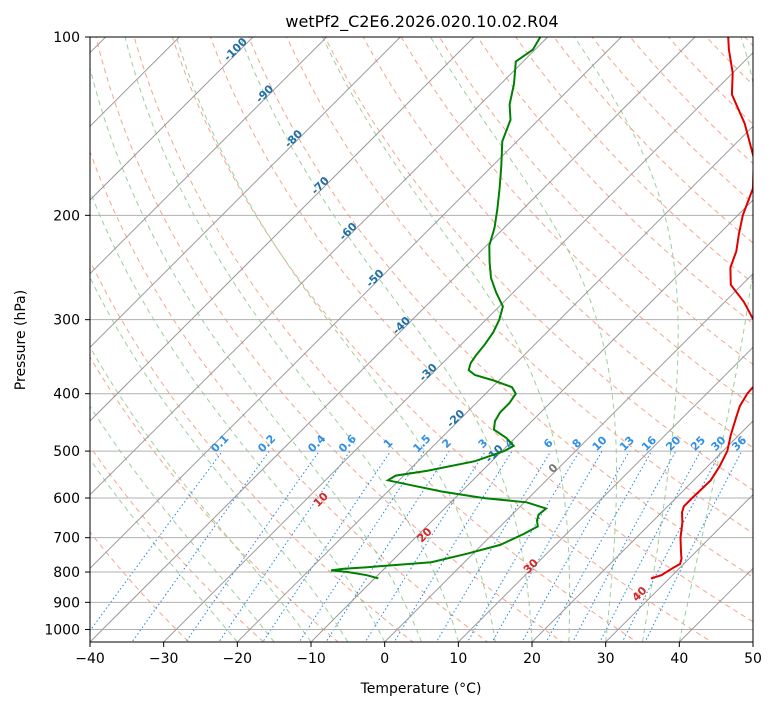  What do you see at coordinates (458, 659) in the screenshot?
I see `x-tick-label: 10` at bounding box center [458, 659].